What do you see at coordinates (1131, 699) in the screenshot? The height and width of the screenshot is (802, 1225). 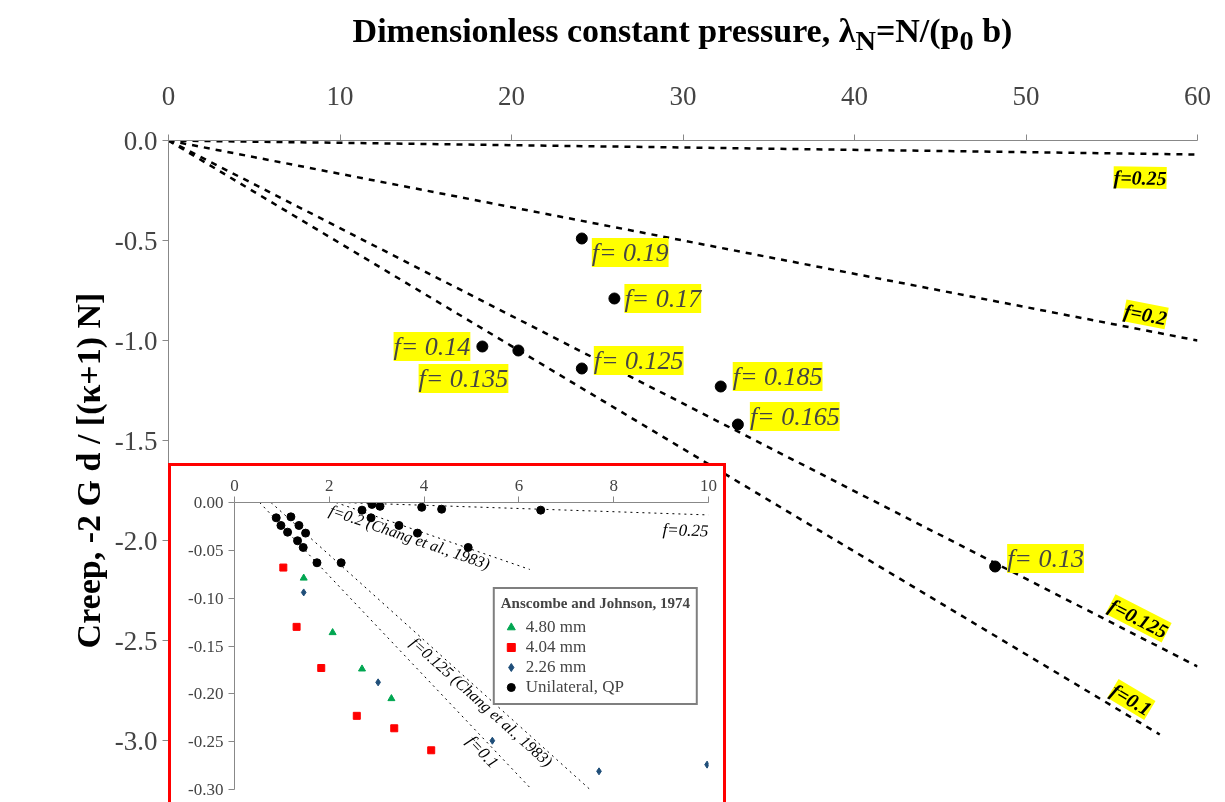 I see `text: f=0.1` at bounding box center [1131, 699].